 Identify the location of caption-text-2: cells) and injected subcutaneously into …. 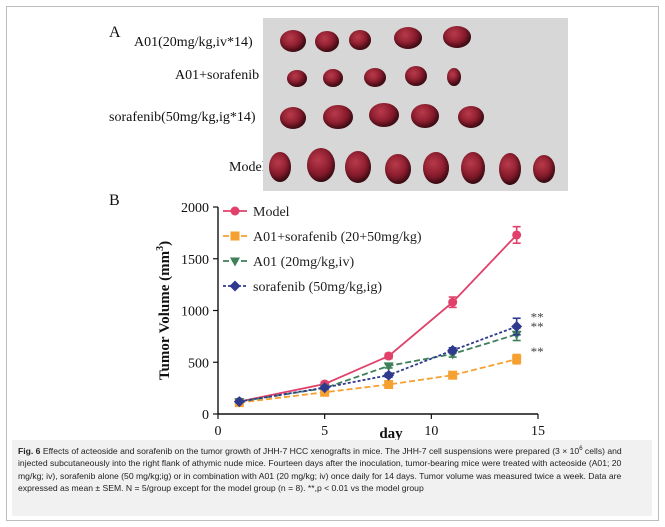
(320, 469).